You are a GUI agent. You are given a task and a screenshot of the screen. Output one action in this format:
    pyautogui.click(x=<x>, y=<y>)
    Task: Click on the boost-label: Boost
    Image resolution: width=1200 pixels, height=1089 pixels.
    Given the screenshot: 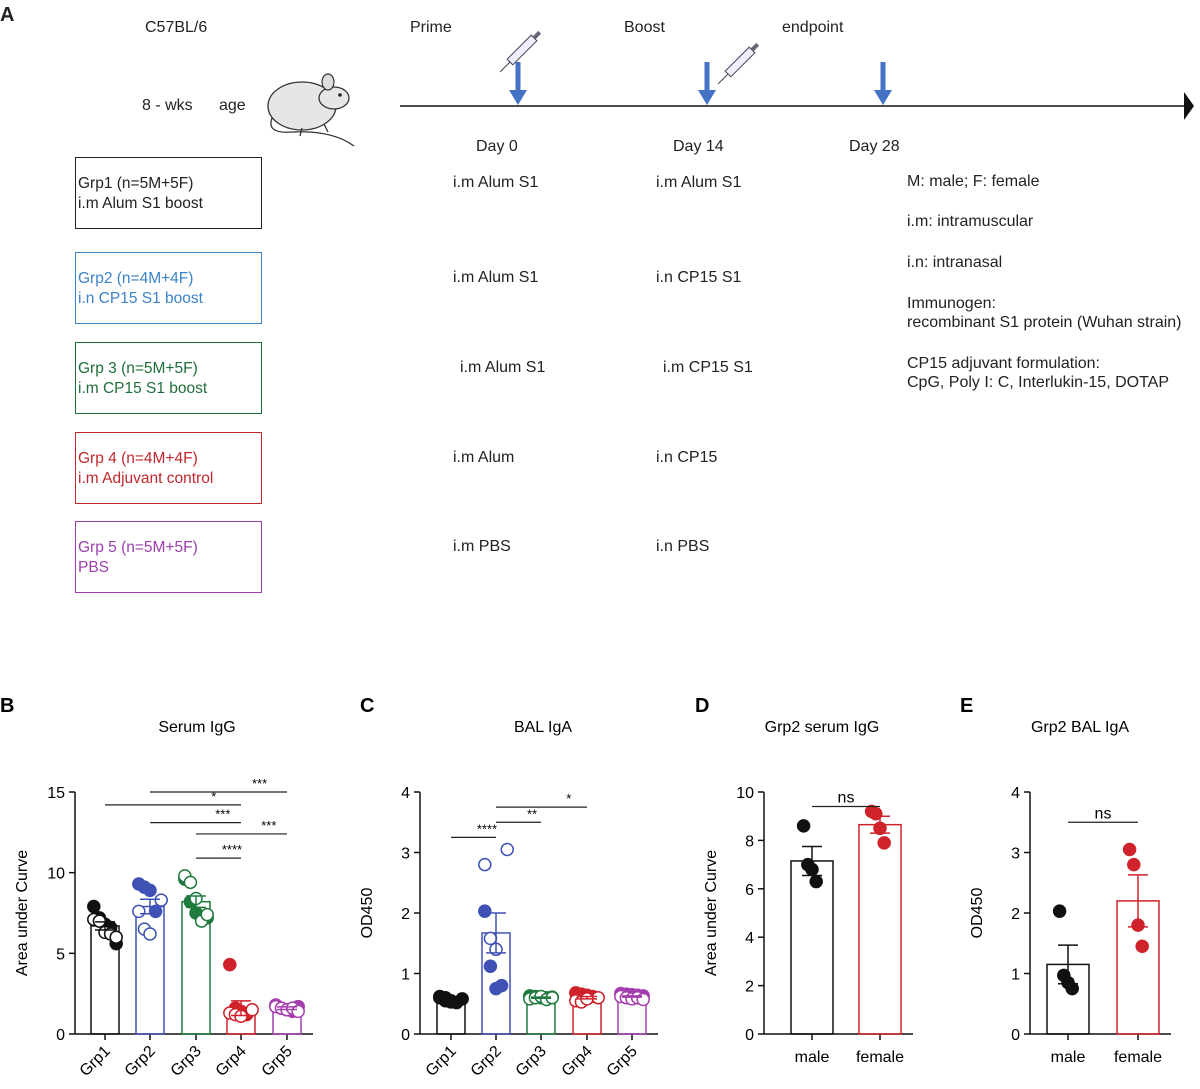 What is the action you would take?
    pyautogui.click(x=644, y=27)
    